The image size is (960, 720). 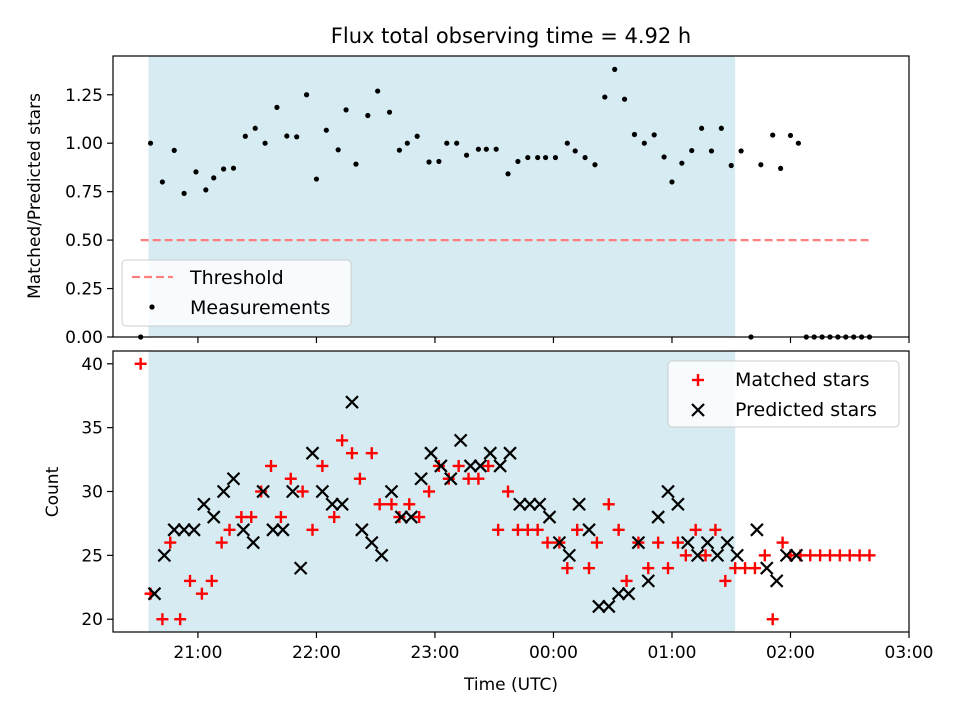 I want to click on predicted-legend-label: Predicted stars, so click(x=806, y=410).